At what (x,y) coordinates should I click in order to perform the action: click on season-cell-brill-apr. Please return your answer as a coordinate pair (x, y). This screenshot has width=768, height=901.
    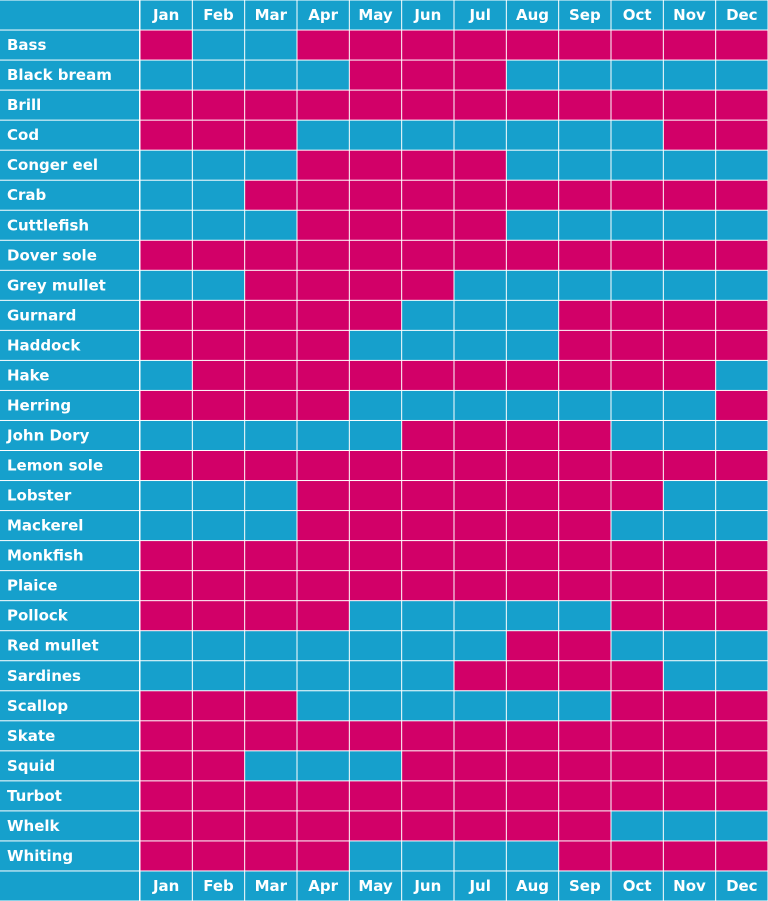
    Looking at the image, I should click on (323, 105).